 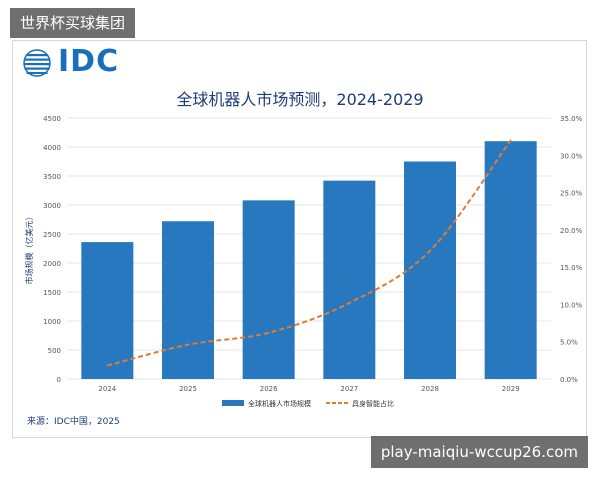 I want to click on chart-title: 全球机器人市场预测，2024-2029, so click(x=300, y=99).